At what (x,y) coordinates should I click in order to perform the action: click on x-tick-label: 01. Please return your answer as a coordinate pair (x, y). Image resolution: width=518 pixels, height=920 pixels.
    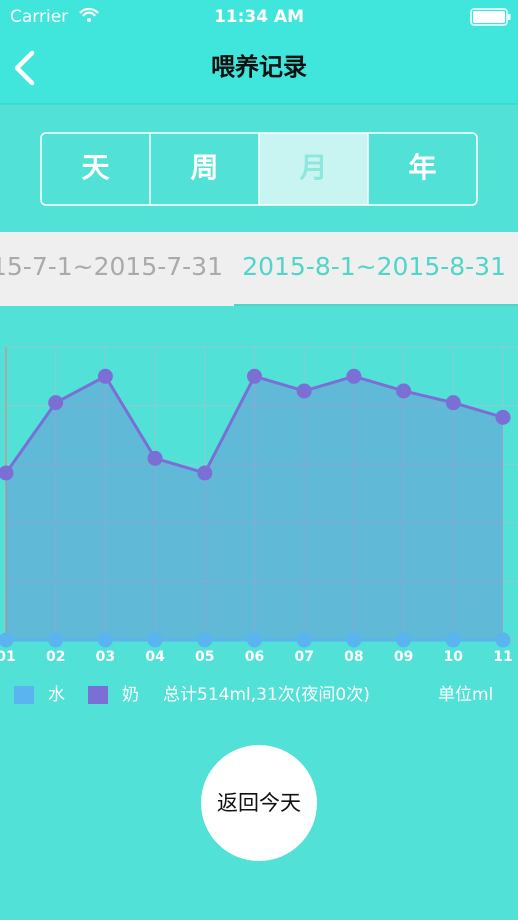
    Looking at the image, I should click on (8, 657).